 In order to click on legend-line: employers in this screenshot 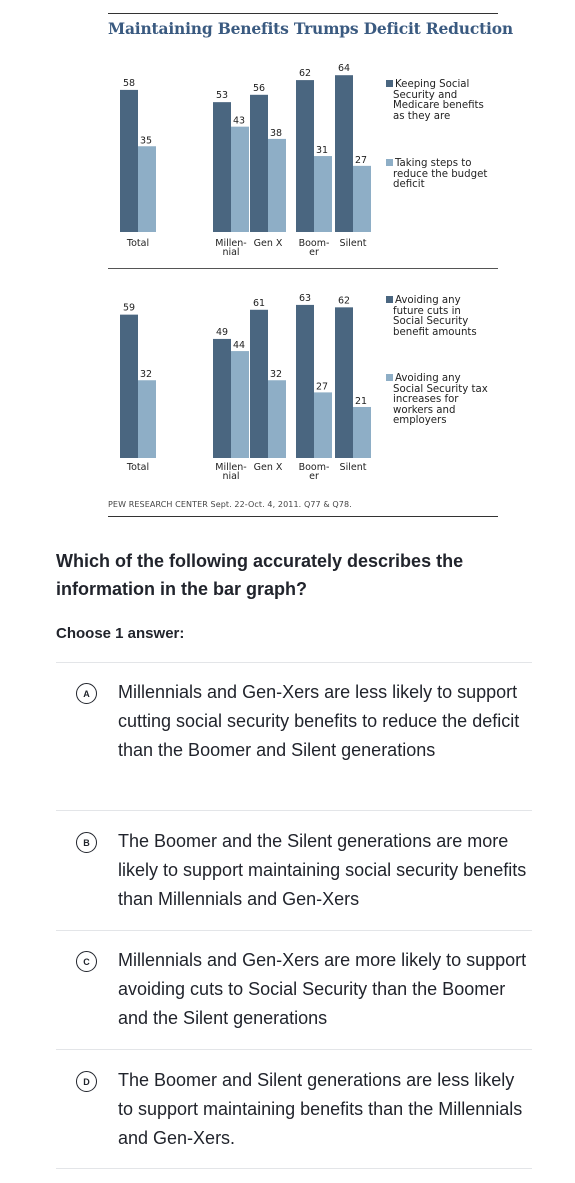, I will do `click(437, 421)`.